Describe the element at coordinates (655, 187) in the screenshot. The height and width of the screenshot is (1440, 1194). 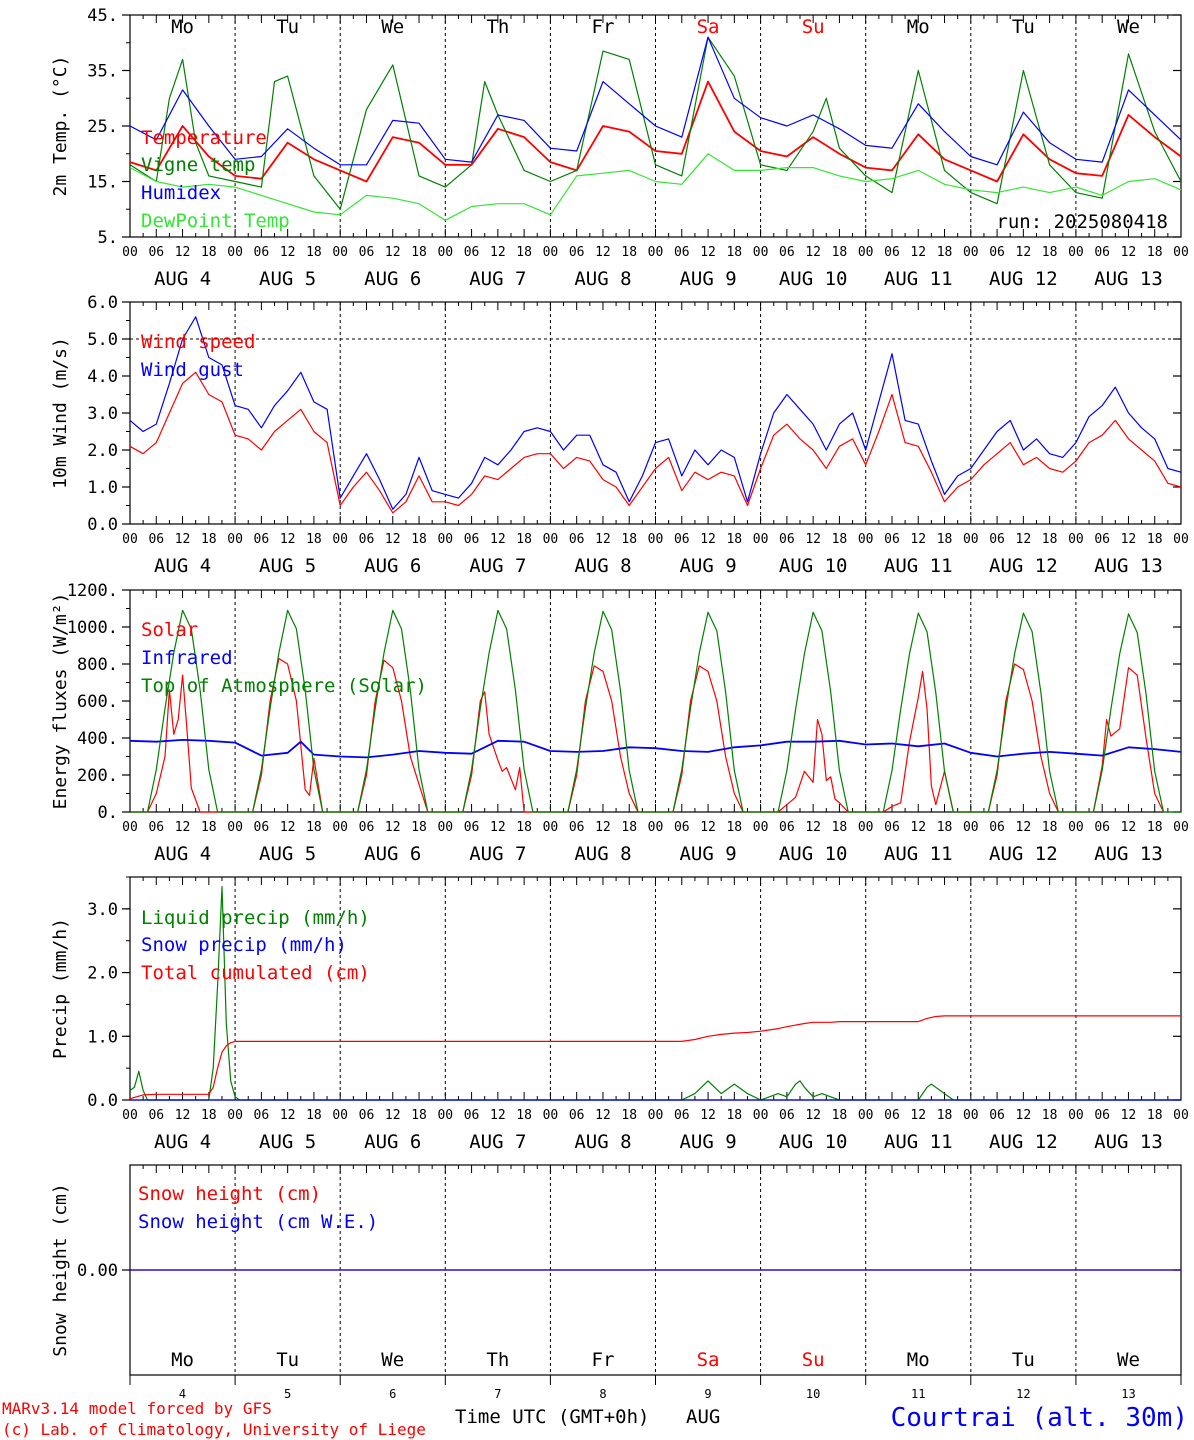
I see `series-line-dewpoint-temp` at that location.